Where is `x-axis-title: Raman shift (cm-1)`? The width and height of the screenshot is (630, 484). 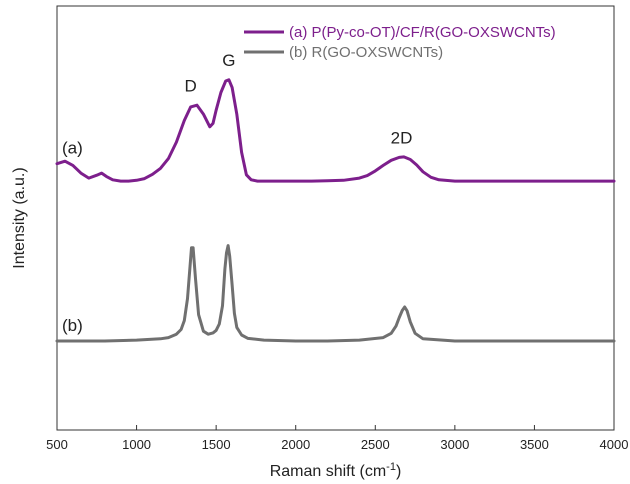
x-axis-title: Raman shift (cm-1) is located at coordinates (336, 470).